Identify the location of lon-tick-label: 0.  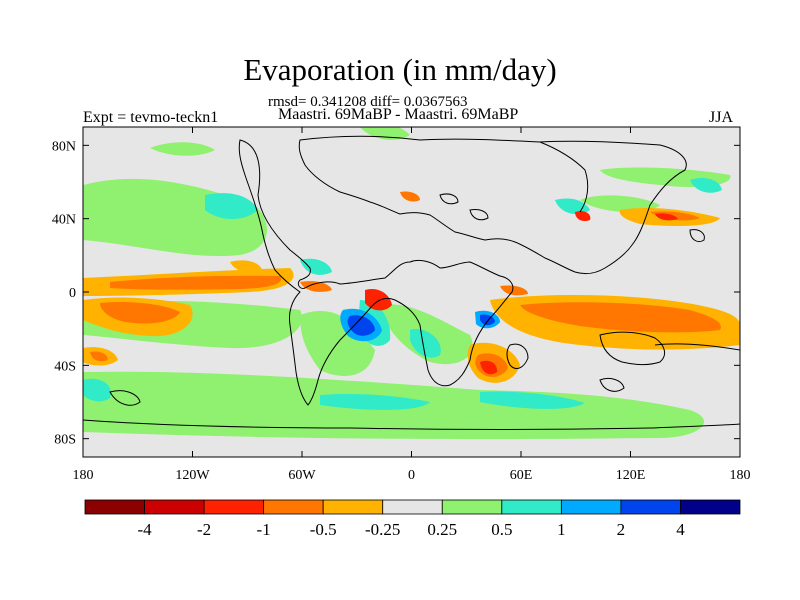
(411, 475).